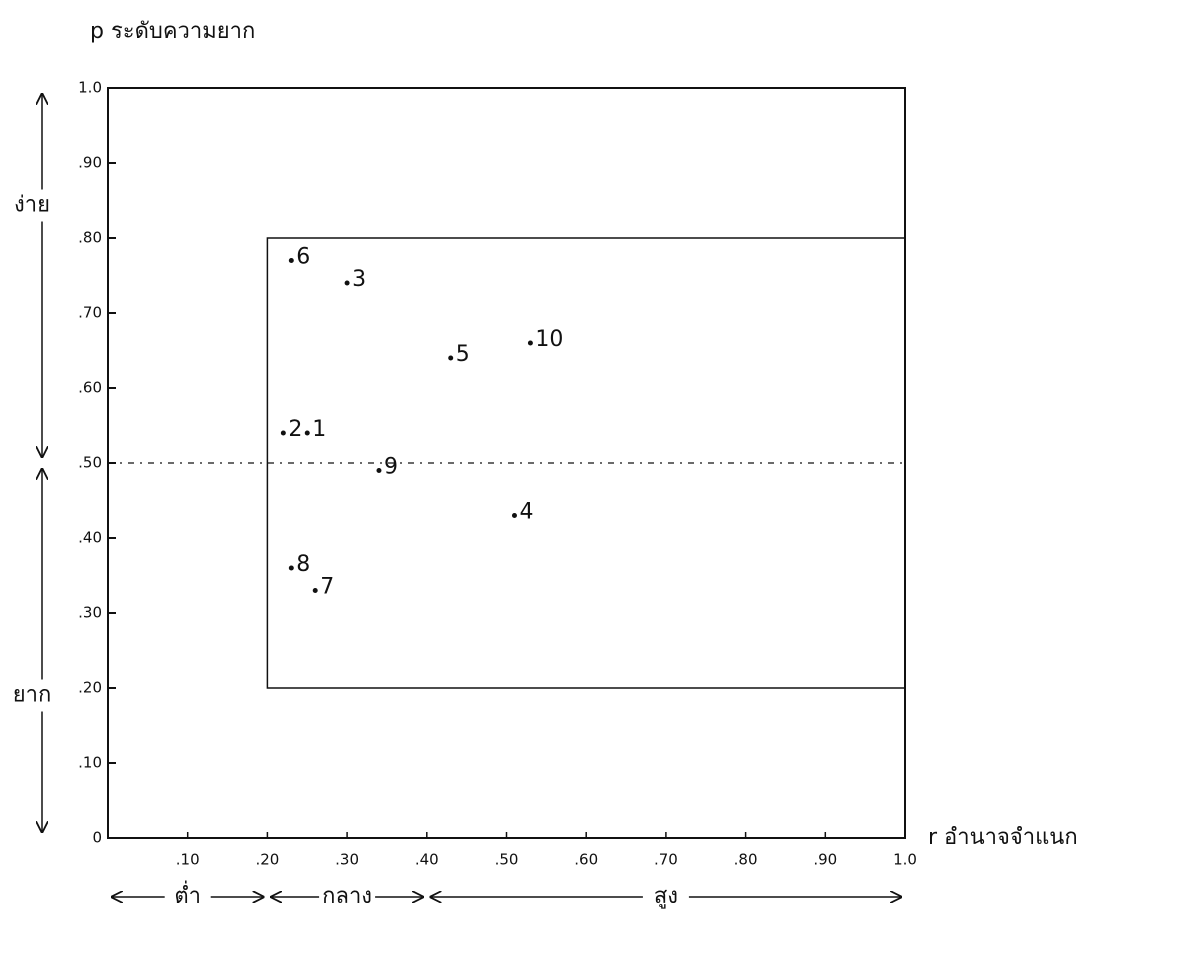  I want to click on y-tick-label: .60, so click(90, 388).